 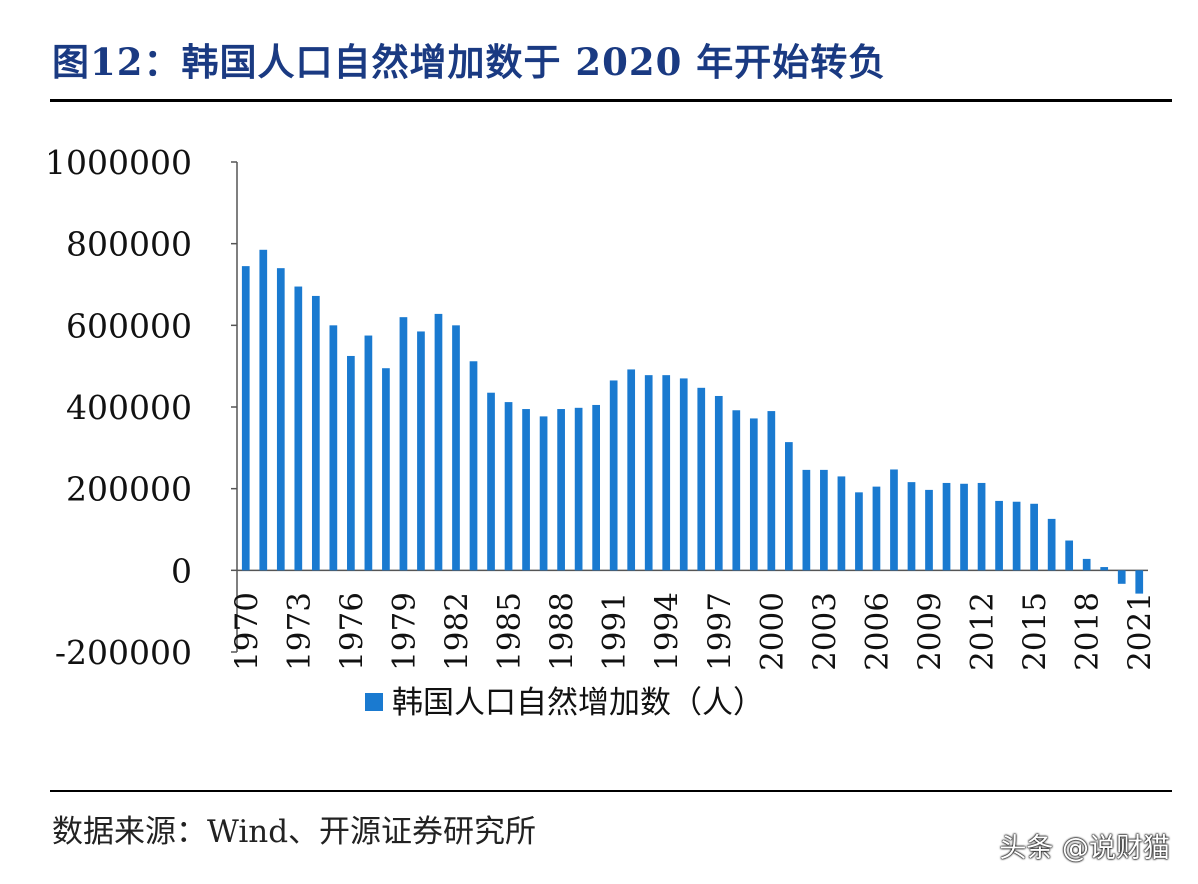 I want to click on x-tick-label: 2000, so click(x=772, y=631).